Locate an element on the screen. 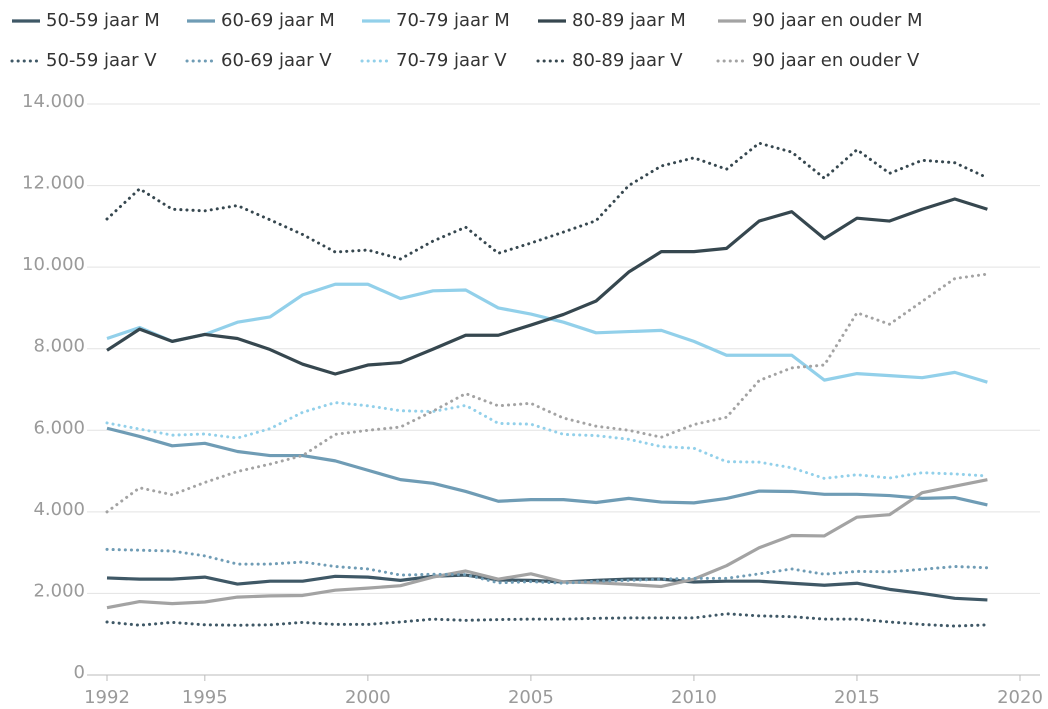 The width and height of the screenshot is (1048, 709). y-tick-label: 4.000 is located at coordinates (59, 509).